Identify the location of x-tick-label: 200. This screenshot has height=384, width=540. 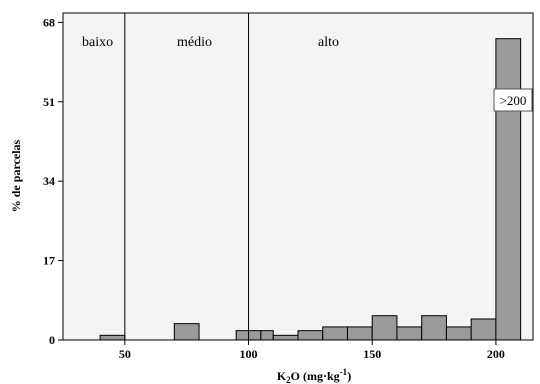
(496, 354).